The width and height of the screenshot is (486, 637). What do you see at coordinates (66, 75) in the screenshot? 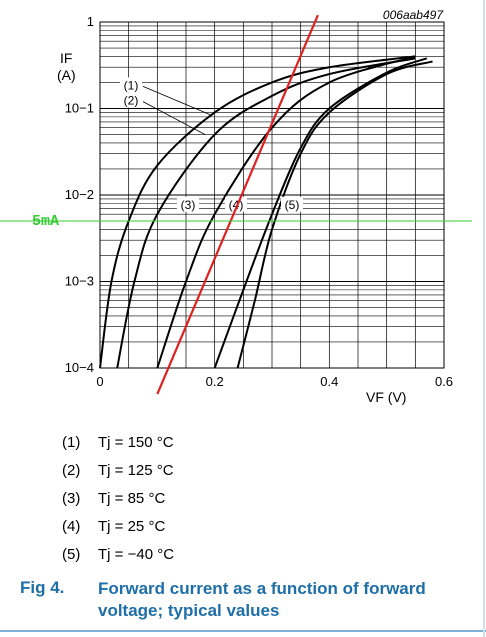
I see `y-axis-unit: (A)` at bounding box center [66, 75].